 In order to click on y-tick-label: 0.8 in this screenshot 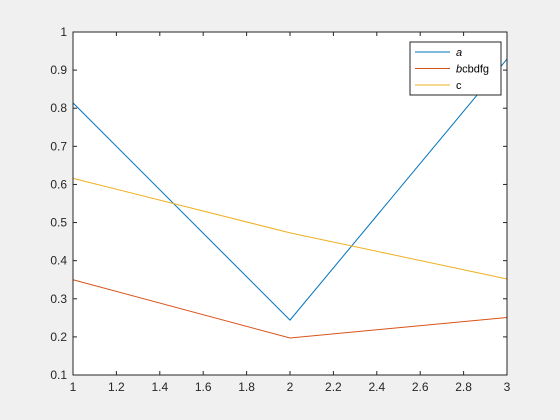, I will do `click(58, 108)`.